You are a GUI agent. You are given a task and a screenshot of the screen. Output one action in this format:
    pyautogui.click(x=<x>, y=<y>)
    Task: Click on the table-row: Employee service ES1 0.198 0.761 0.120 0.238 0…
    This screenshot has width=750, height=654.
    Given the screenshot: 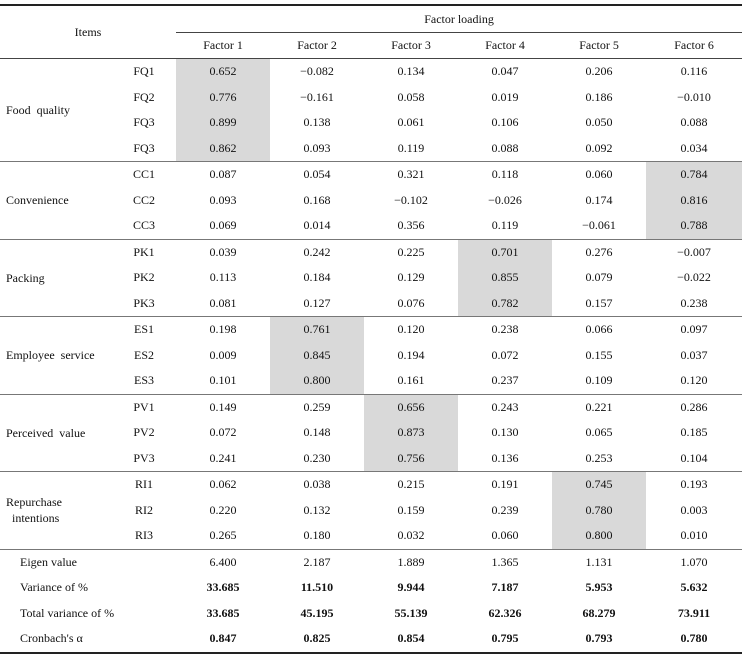 What is the action you would take?
    pyautogui.click(x=371, y=355)
    